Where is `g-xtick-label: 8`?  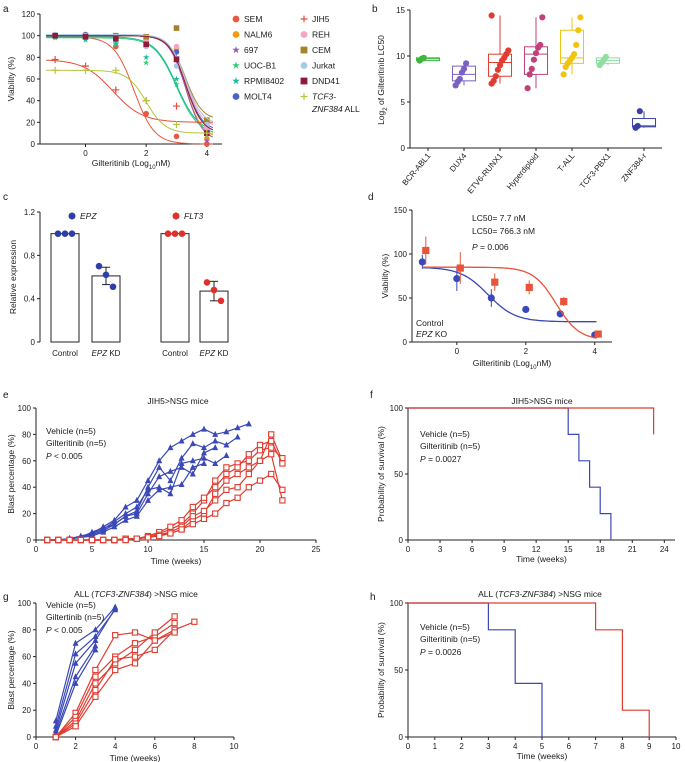 g-xtick-label: 8 is located at coordinates (194, 746).